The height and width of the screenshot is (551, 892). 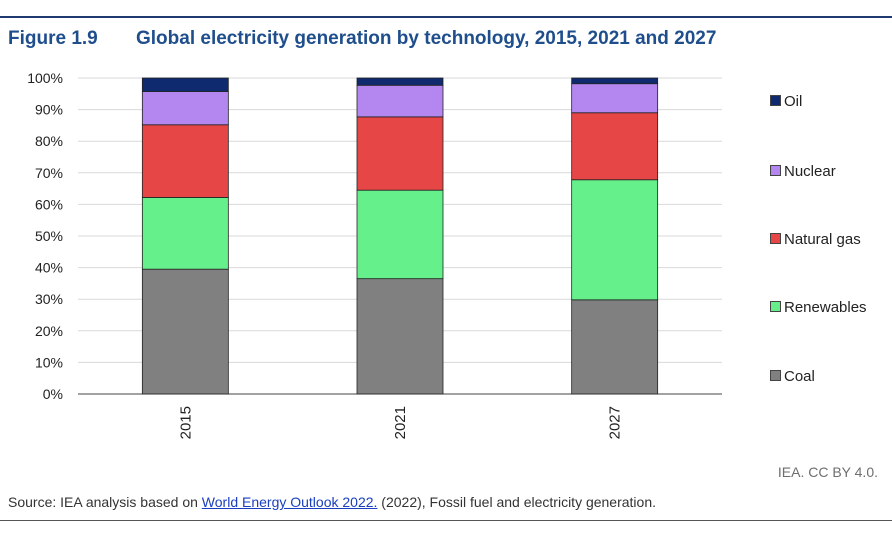 What do you see at coordinates (400, 101) in the screenshot?
I see `bar-segment-nuclear-2021` at bounding box center [400, 101].